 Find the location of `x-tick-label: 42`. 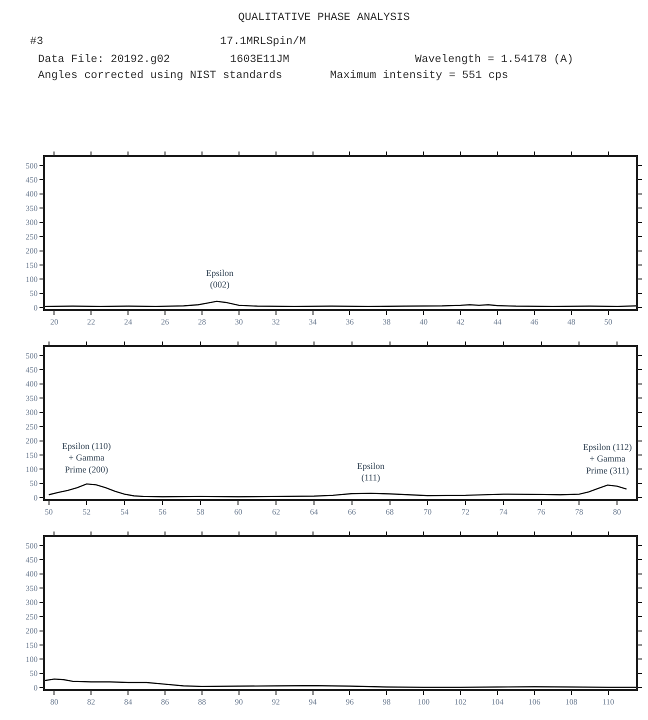

x-tick-label: 42 is located at coordinates (460, 321).